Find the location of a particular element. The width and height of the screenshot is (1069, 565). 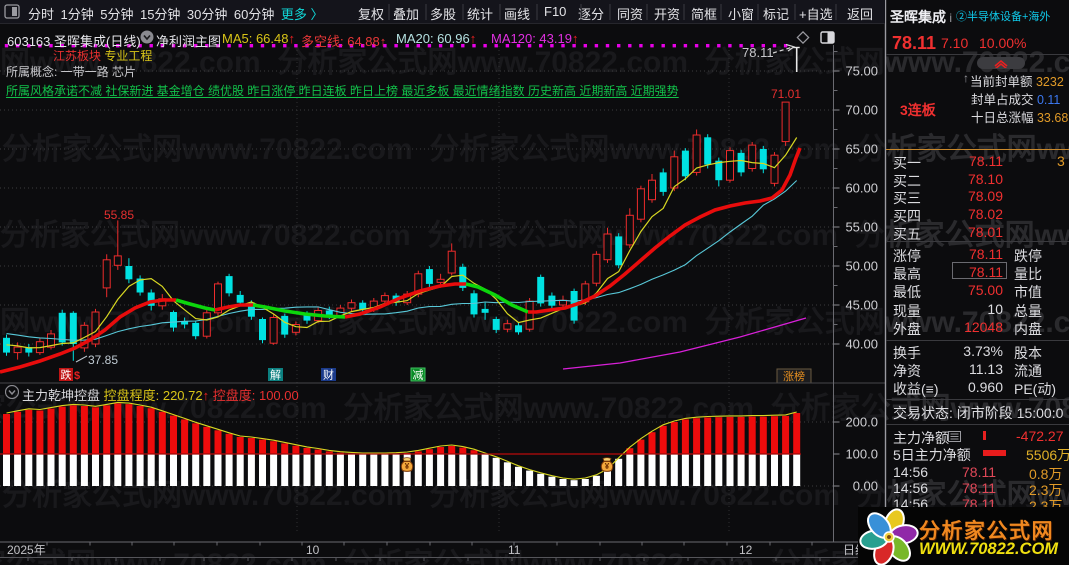

svg-text: 55.85 is located at coordinates (119, 215).